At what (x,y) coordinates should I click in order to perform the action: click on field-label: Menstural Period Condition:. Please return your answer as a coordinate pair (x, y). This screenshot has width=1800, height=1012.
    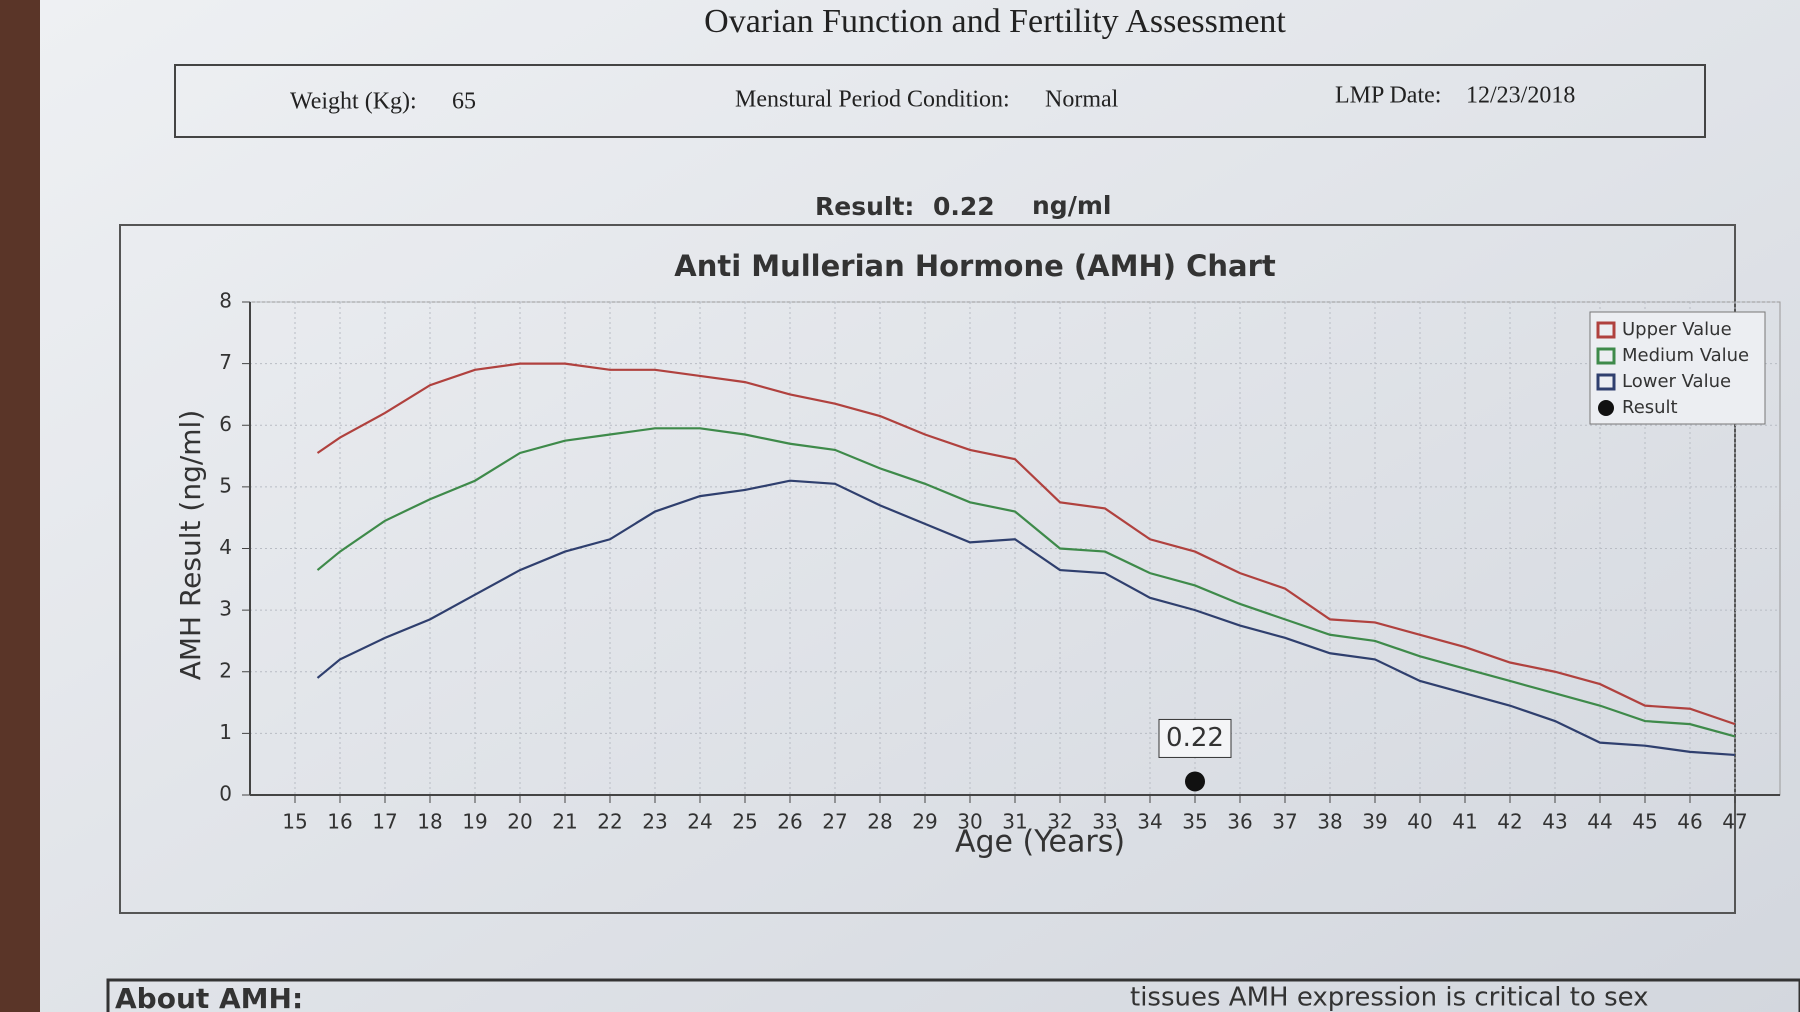
    Looking at the image, I should click on (872, 100).